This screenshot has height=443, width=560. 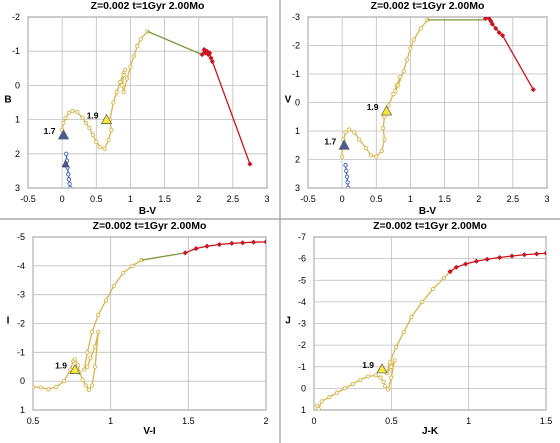 I want to click on y-tick-label: -1, so click(x=21, y=352).